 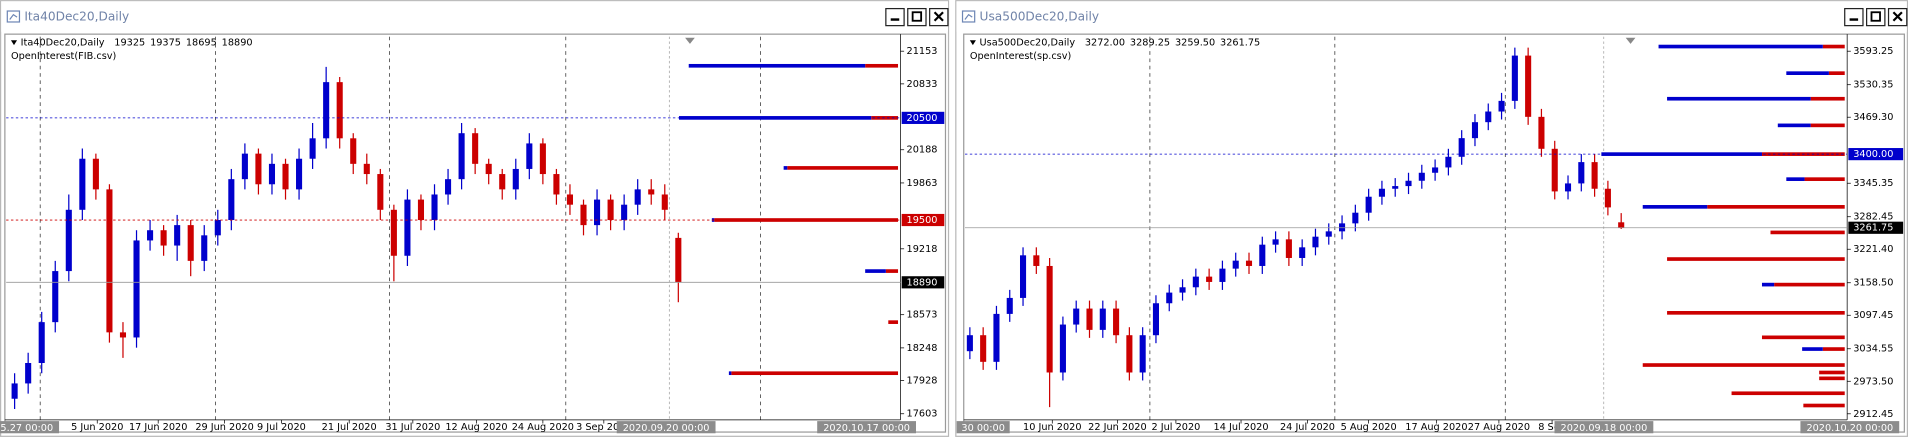 I want to click on y-tick-label: 2973.50, so click(x=1873, y=381).